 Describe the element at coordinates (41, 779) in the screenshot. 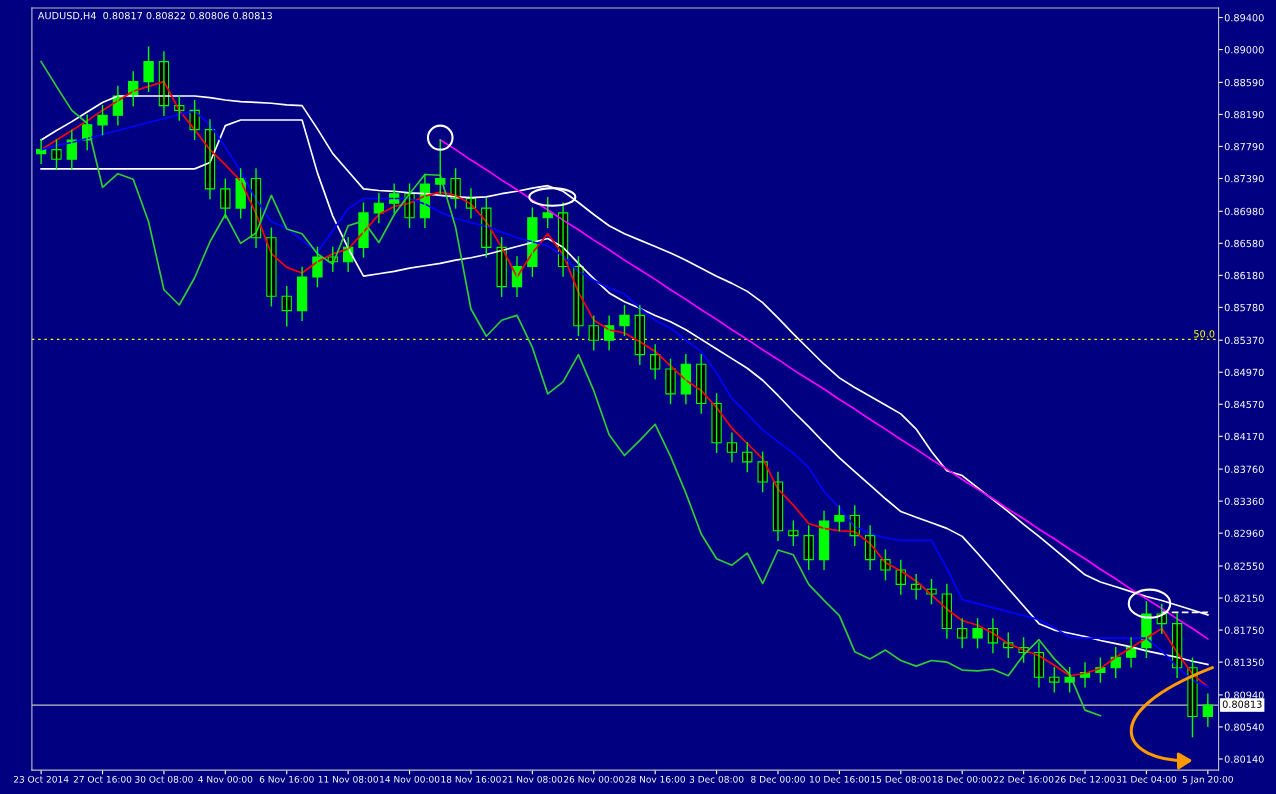

I see `x-tick-label: 23 Oct 2014` at that location.